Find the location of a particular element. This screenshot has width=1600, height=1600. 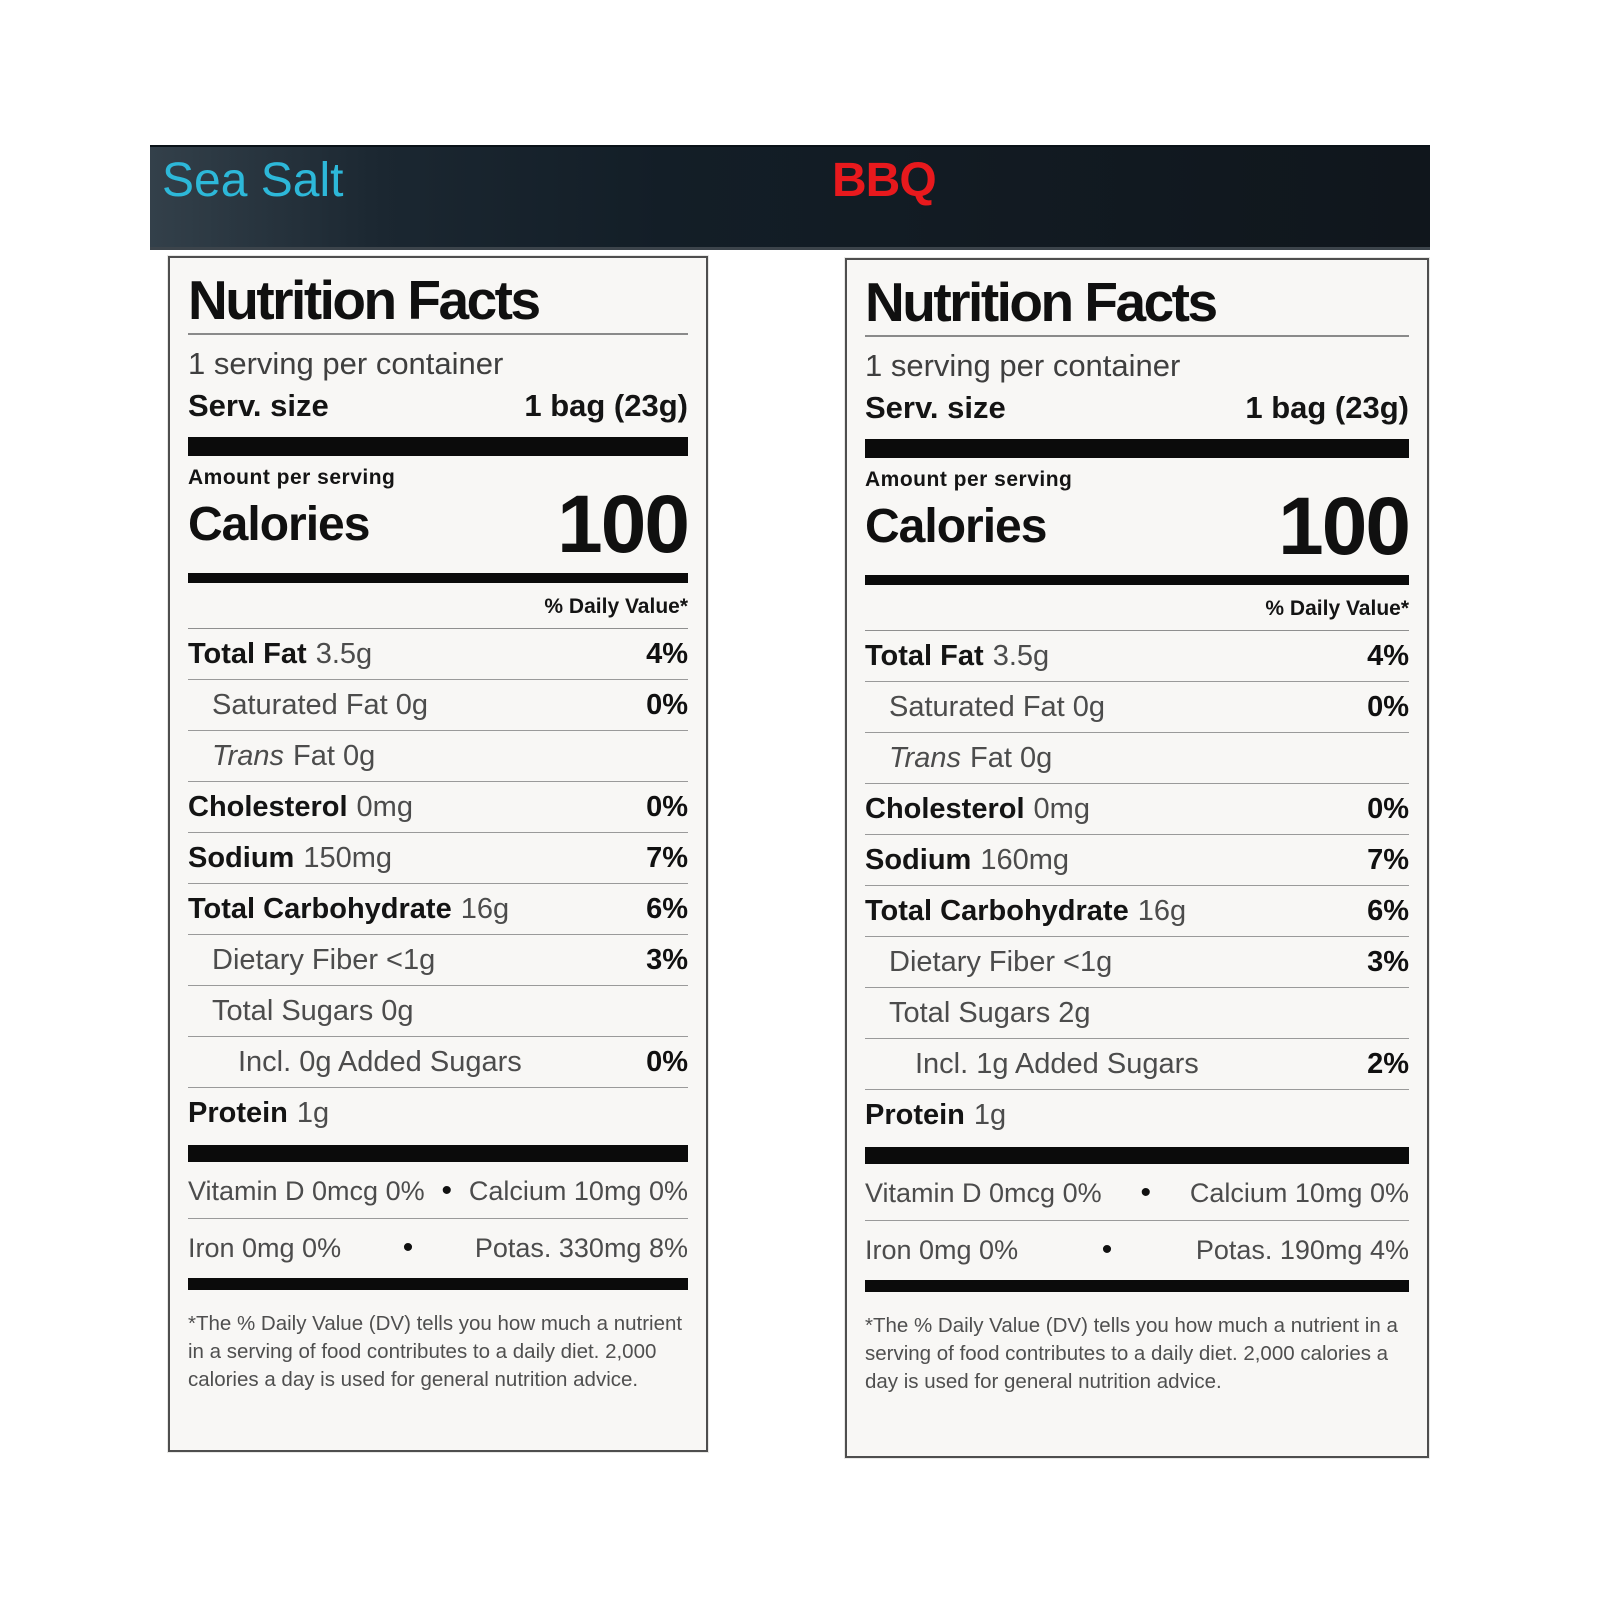

potassium-value: Potas. 330mg 8% is located at coordinates (581, 1247).